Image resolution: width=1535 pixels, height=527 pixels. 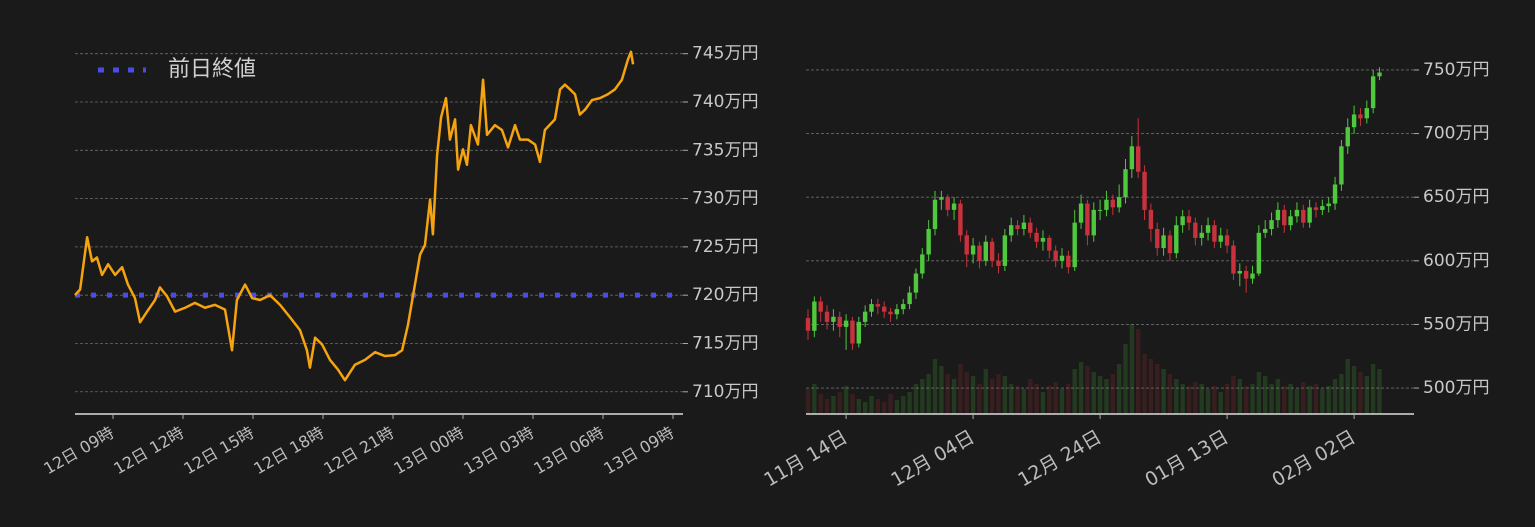 I want to click on y-tick-label: 740万円, so click(x=725, y=102).